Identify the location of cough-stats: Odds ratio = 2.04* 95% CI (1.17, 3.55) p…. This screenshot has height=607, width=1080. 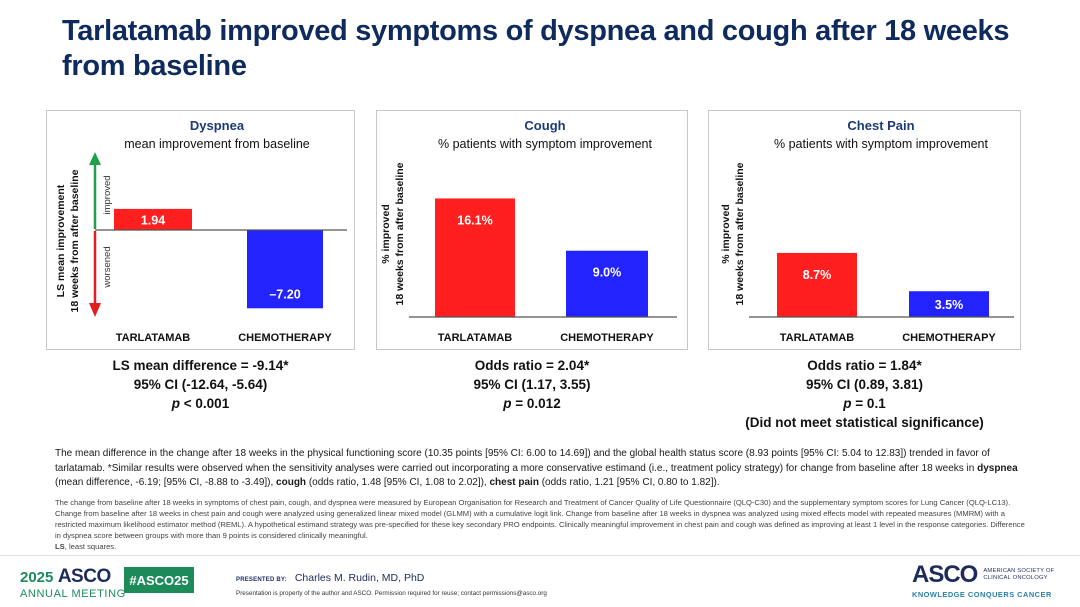
(532, 384).